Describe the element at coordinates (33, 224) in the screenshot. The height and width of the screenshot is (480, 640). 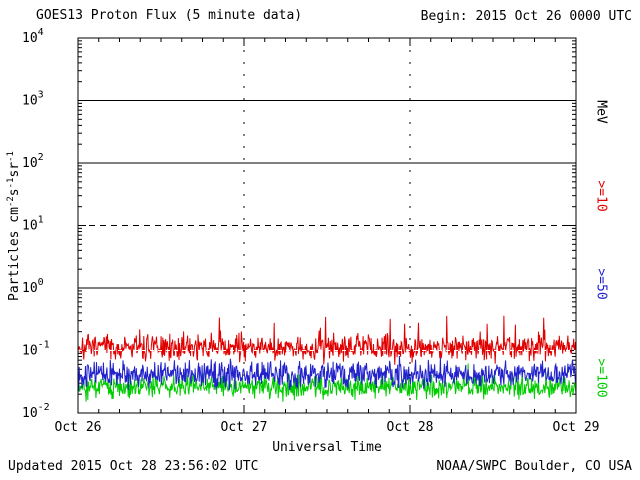
I see `y-tick-label-1e1: 10¹` at that location.